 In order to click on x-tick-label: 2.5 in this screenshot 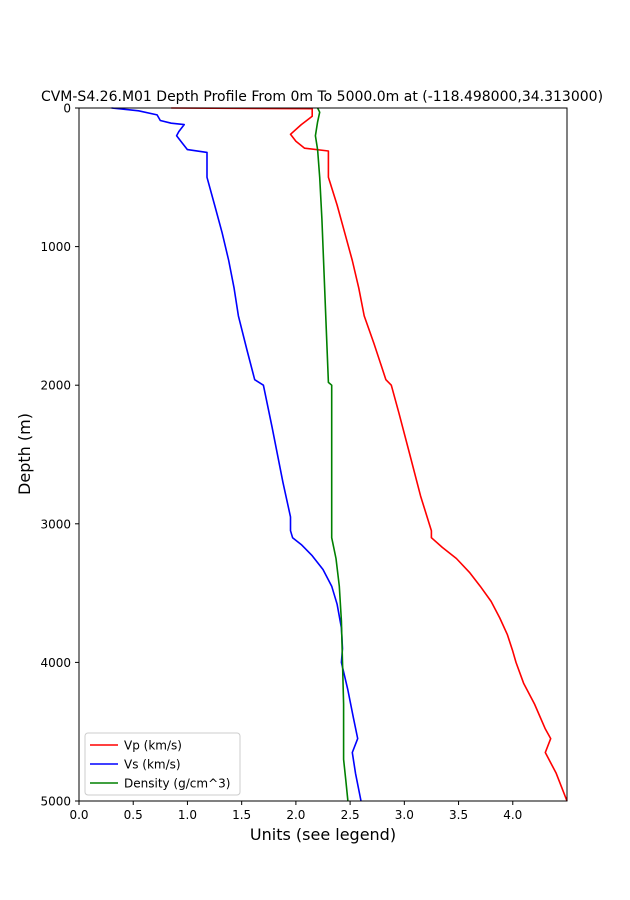, I will do `click(350, 815)`.